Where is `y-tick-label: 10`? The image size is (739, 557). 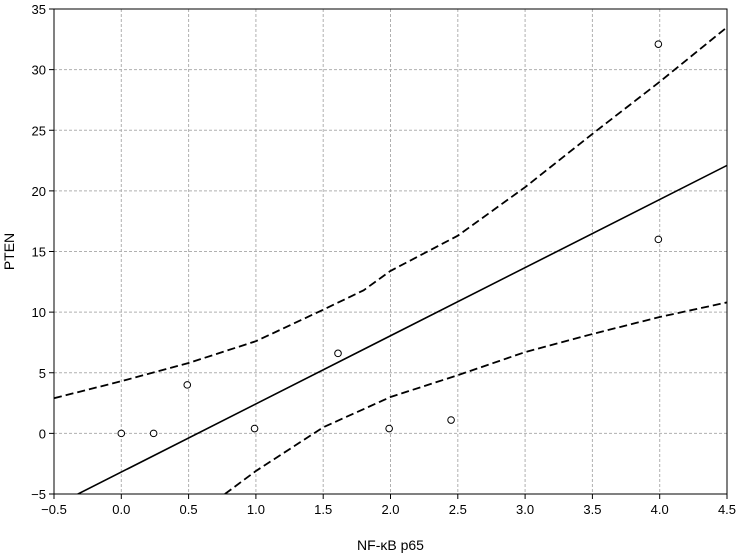
y-tick-label: 10 is located at coordinates (39, 312).